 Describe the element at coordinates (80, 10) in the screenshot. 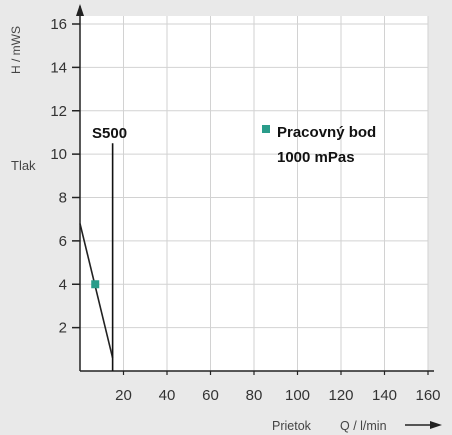

I see `y-axis-arrow-icon` at that location.